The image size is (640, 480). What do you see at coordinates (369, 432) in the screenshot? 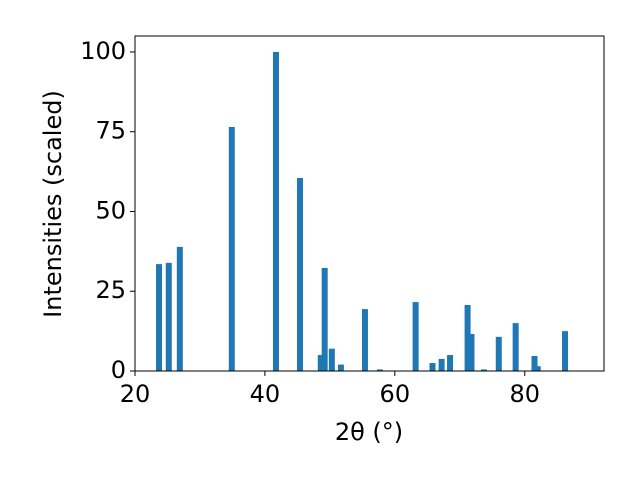
I see `x-axis-label: 2θ (°)` at bounding box center [369, 432].